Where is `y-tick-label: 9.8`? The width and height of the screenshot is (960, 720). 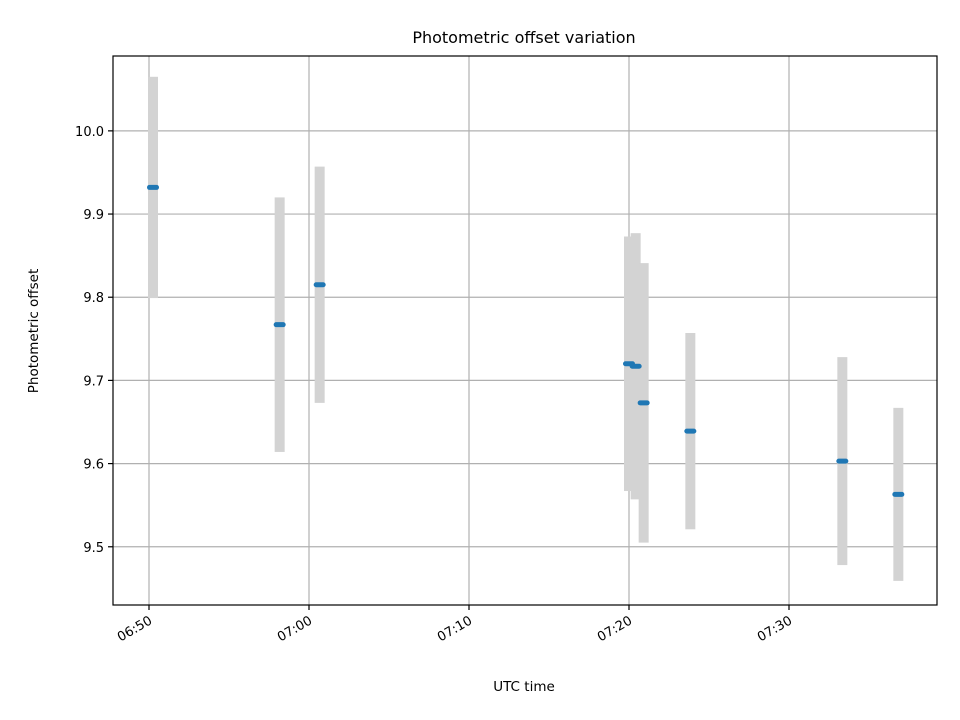 y-tick-label: 9.8 is located at coordinates (93, 298).